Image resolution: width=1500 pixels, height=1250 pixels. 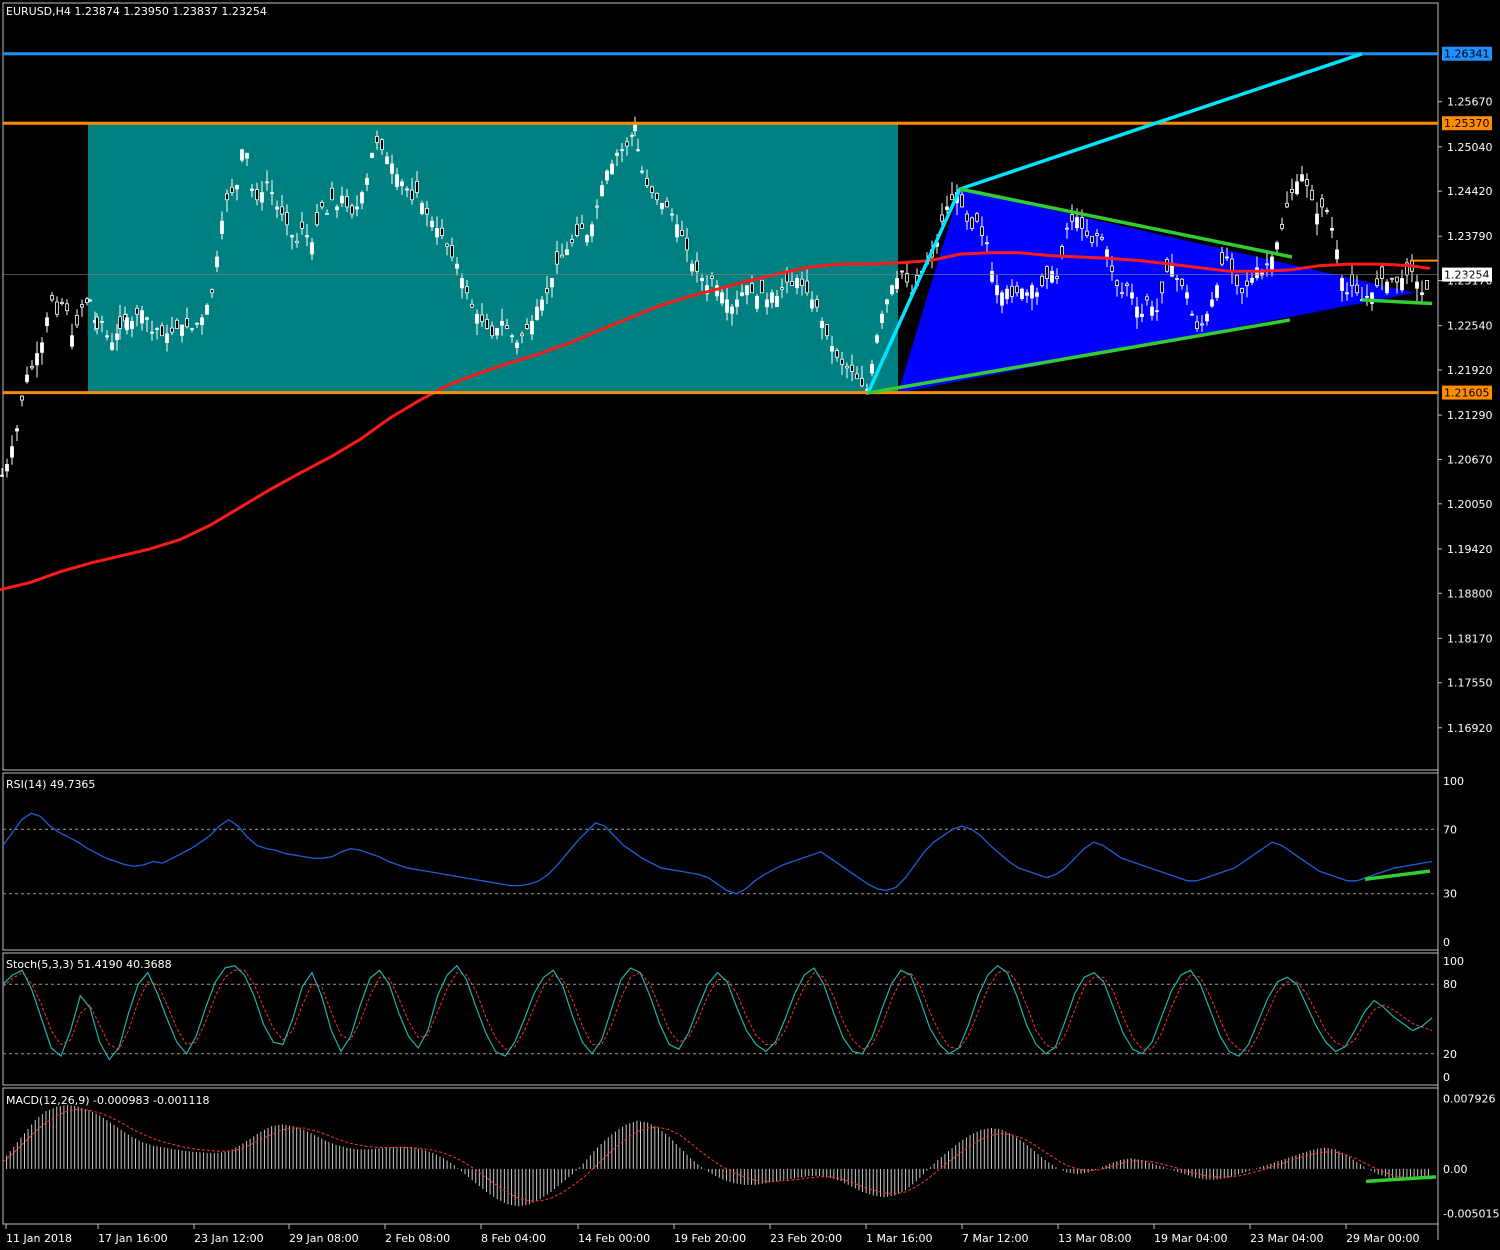 I want to click on y-tick-label: 1.18170, so click(x=1470, y=638).